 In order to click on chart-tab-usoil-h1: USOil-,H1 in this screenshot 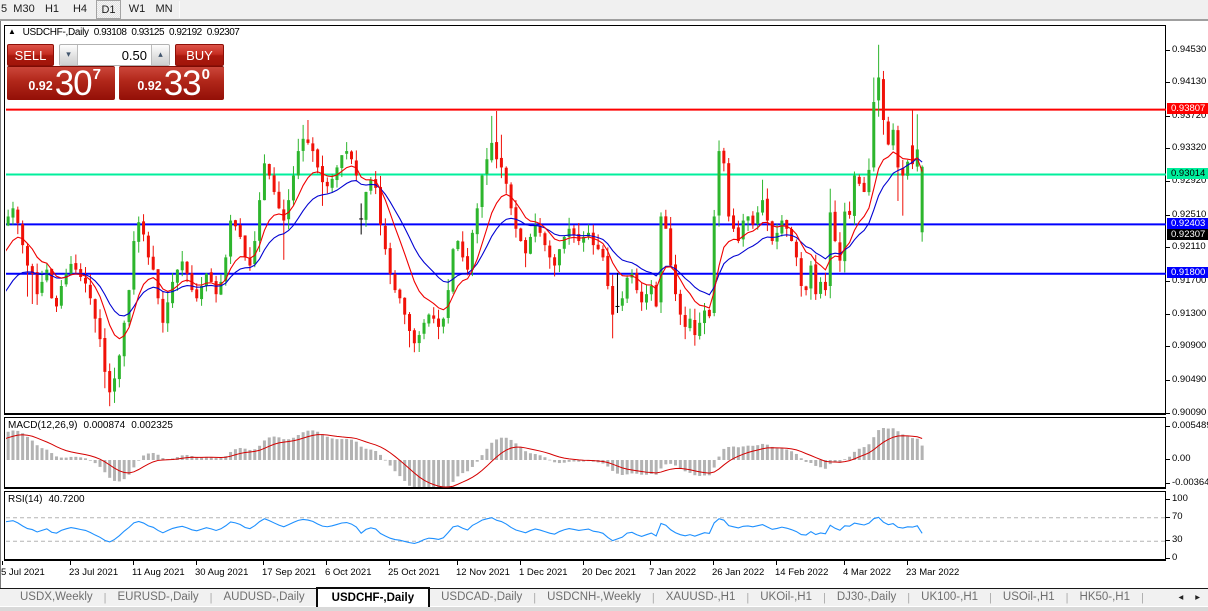, I will do `click(1028, 597)`.